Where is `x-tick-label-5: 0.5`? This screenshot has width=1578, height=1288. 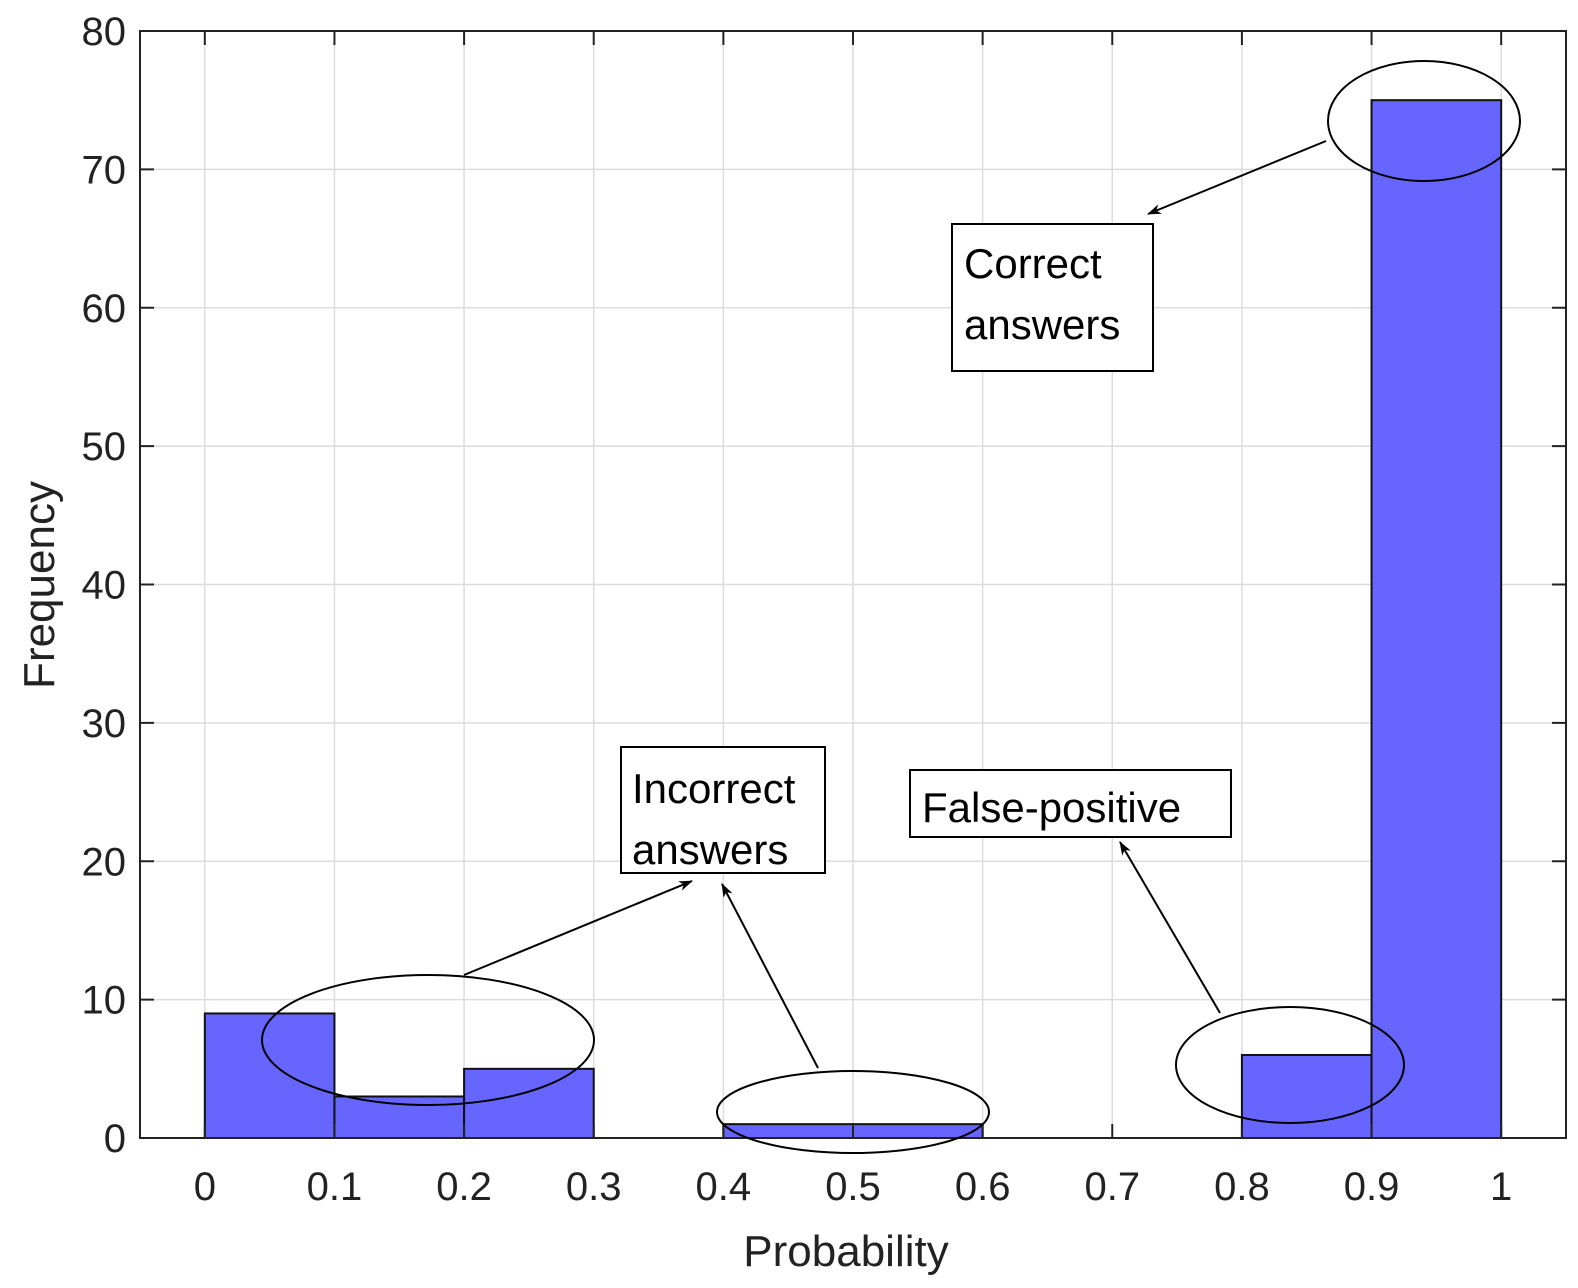
x-tick-label-5: 0.5 is located at coordinates (853, 1187).